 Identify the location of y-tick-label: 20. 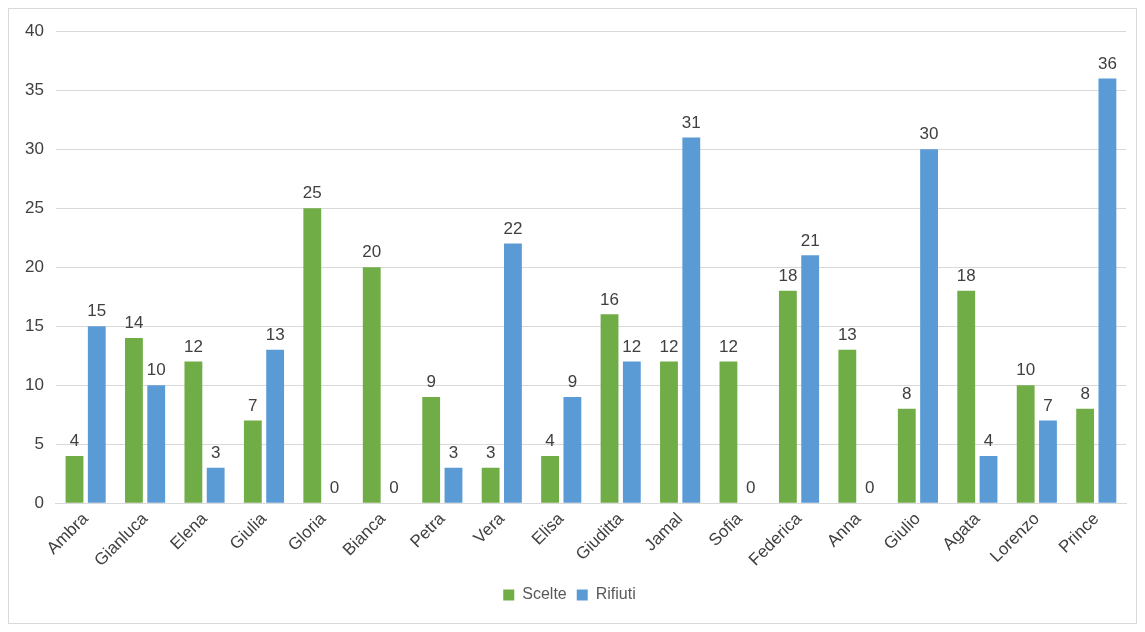
(34, 266).